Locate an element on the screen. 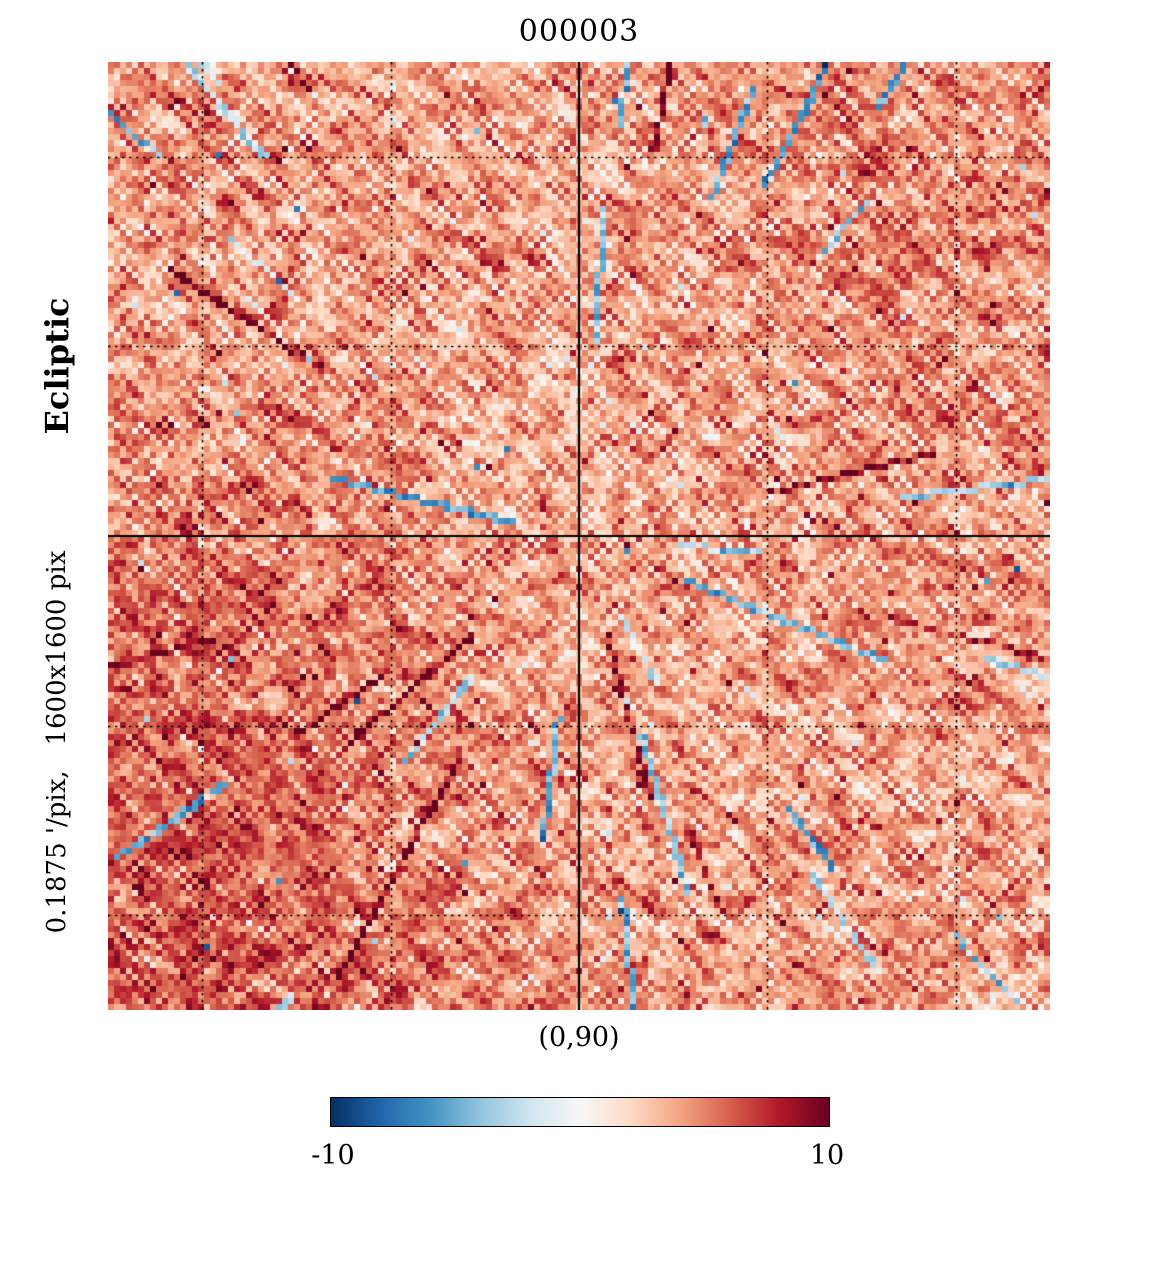 The height and width of the screenshot is (1280, 1160). colorbar is located at coordinates (580, 1112).